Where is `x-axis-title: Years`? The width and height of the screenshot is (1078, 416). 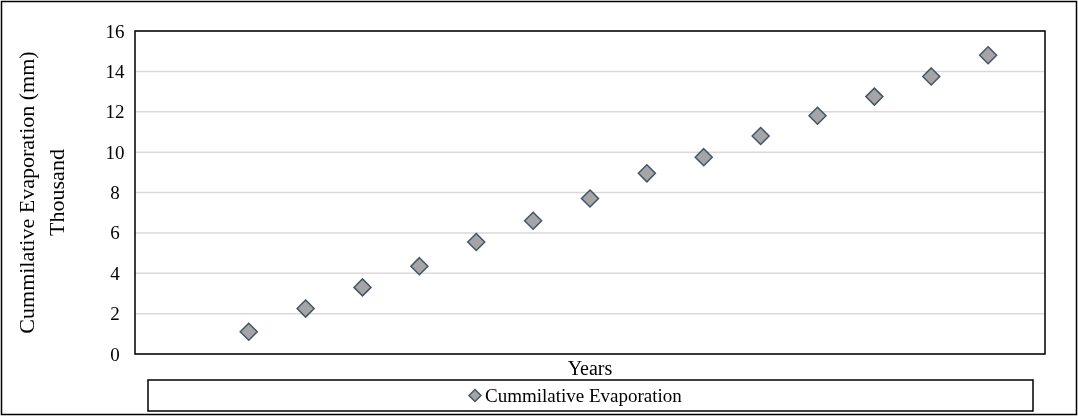 x-axis-title: Years is located at coordinates (590, 368).